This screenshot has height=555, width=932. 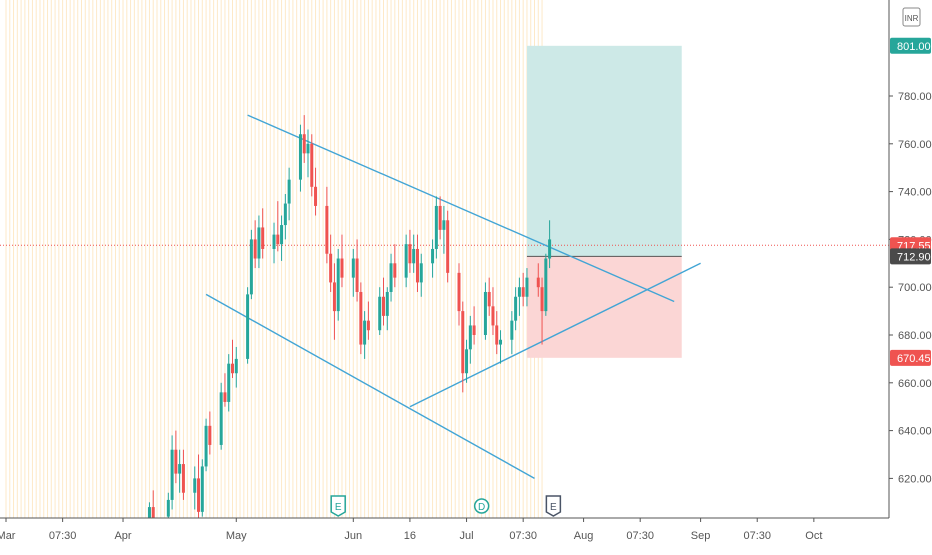 What do you see at coordinates (410, 536) in the screenshot?
I see `x-tick-label: 16` at bounding box center [410, 536].